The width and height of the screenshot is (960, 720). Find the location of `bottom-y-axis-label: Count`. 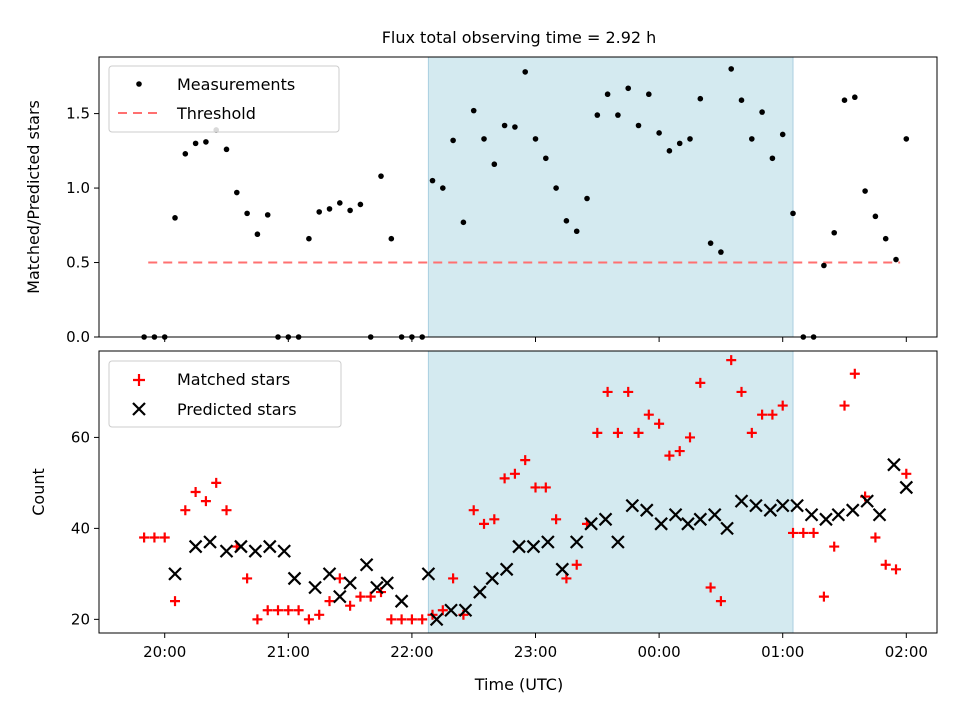

bottom-y-axis-label: Count is located at coordinates (38, 492).